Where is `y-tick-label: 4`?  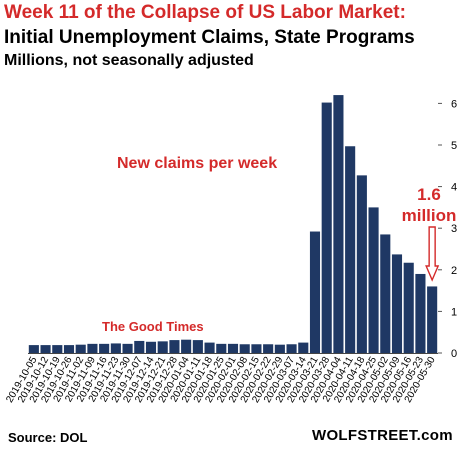
y-tick-label: 4 is located at coordinates (454, 188).